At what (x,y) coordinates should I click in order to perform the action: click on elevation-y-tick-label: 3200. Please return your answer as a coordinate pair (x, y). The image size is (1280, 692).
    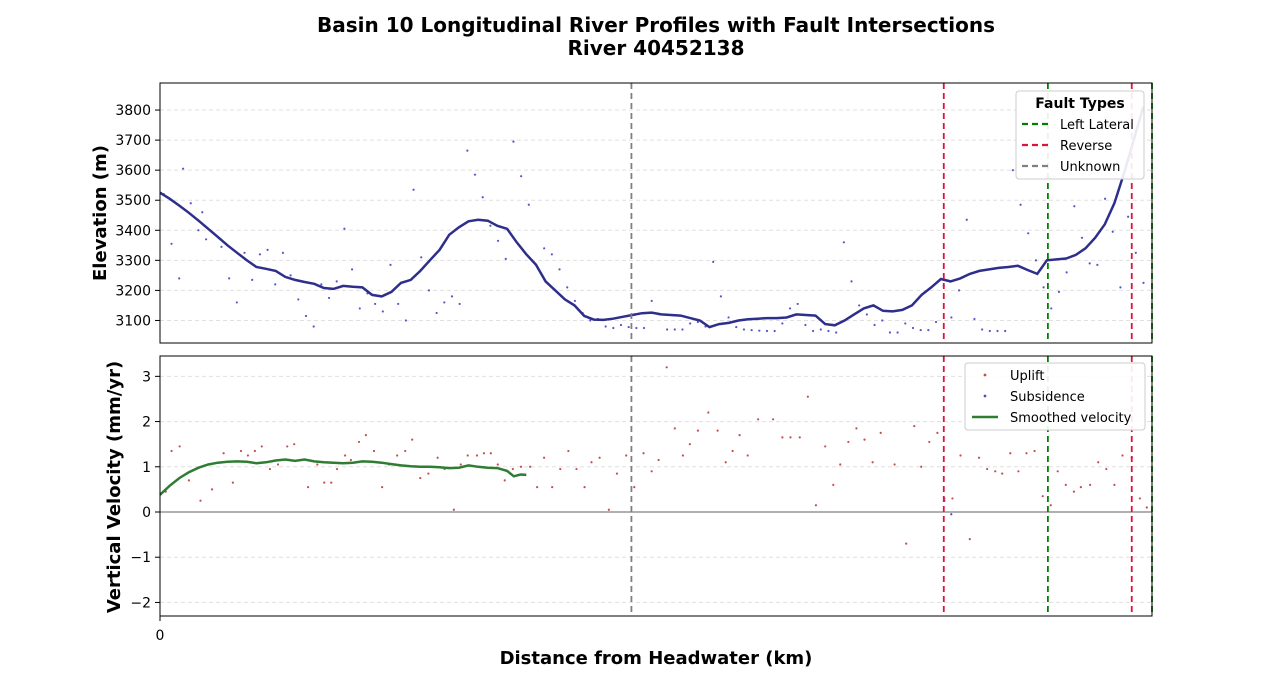
    Looking at the image, I should click on (133, 291).